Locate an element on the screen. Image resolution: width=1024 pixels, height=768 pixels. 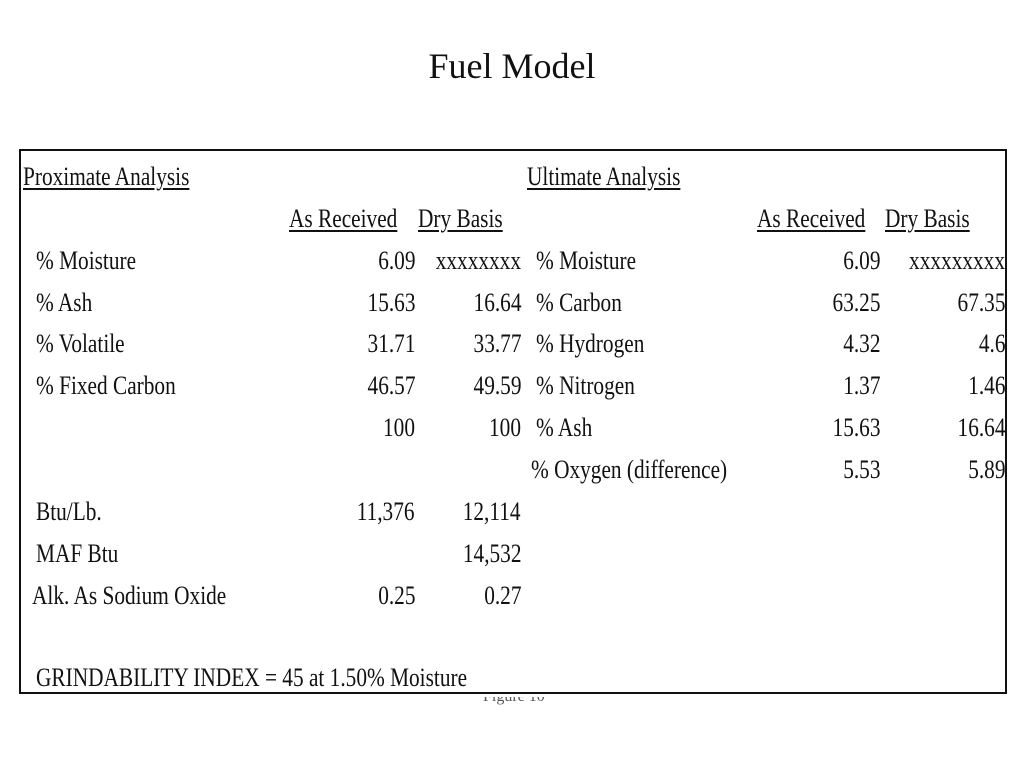
ultimate-row-label: % Moisture is located at coordinates (586, 260).